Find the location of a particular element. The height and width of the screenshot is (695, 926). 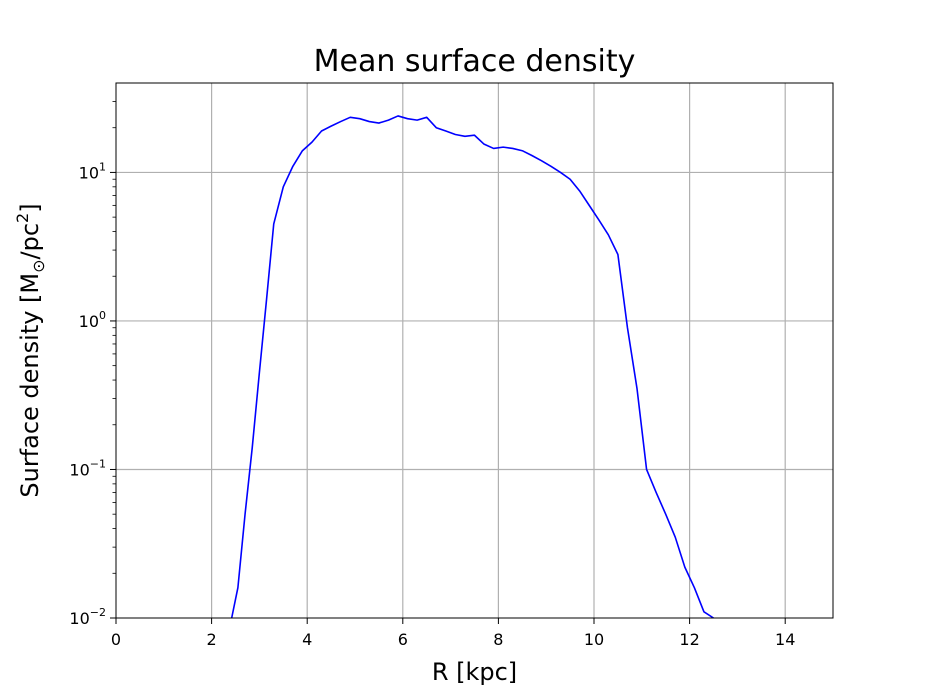

x-tick-label: 4 is located at coordinates (307, 639).